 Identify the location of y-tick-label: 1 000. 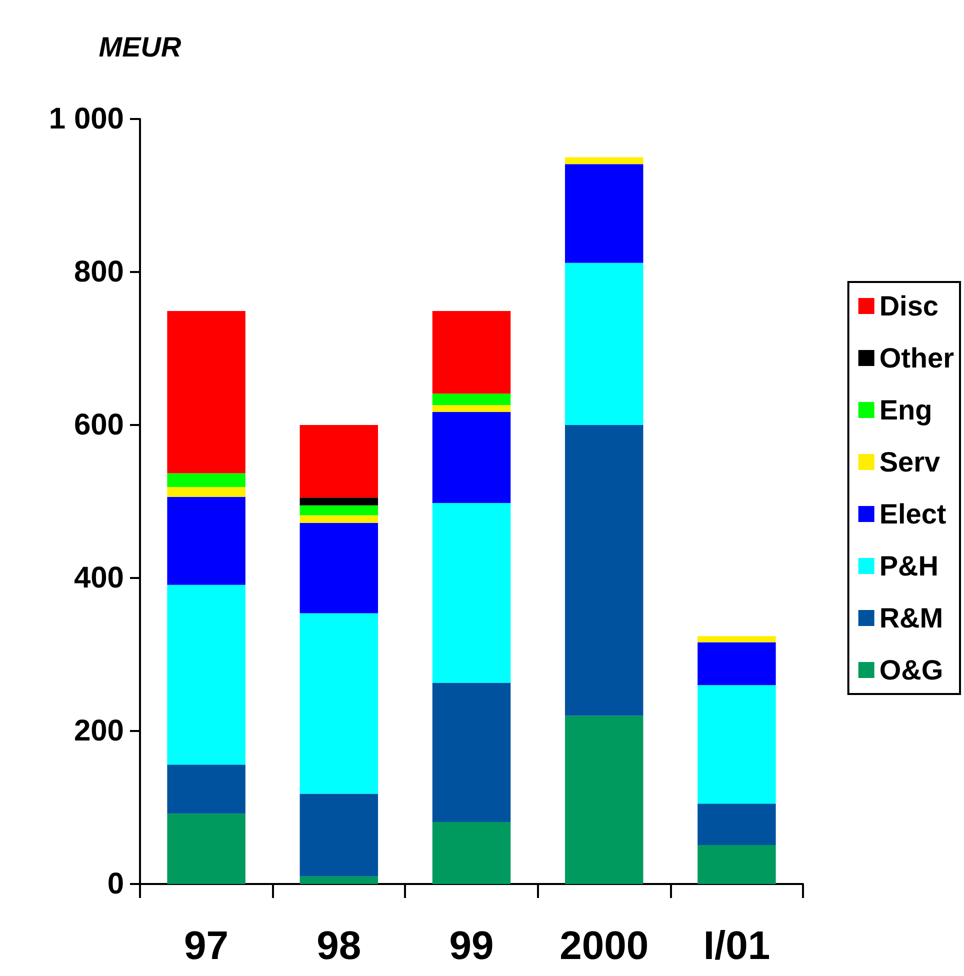
(86, 119).